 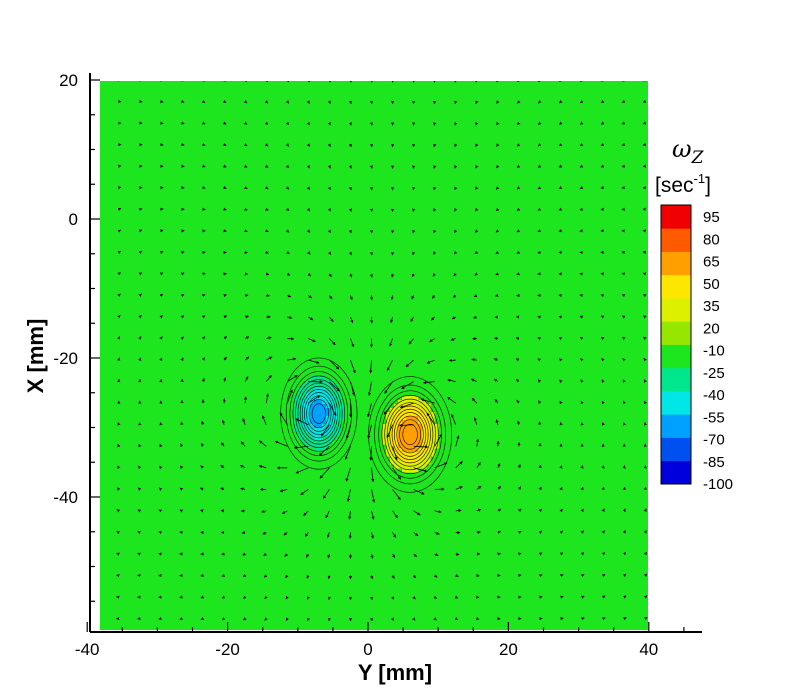 What do you see at coordinates (711, 262) in the screenshot?
I see `colorbar-label: 65` at bounding box center [711, 262].